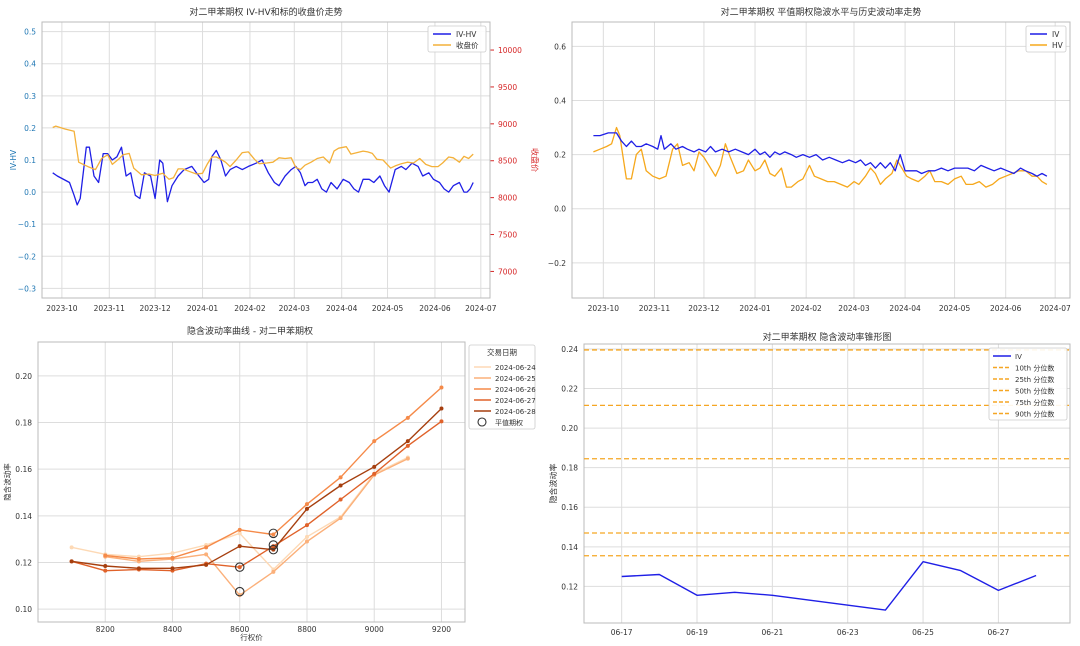 Image resolution: width=1080 pixels, height=646 pixels. What do you see at coordinates (172, 629) in the screenshot?
I see `x-tick-label: 8400` at bounding box center [172, 629].